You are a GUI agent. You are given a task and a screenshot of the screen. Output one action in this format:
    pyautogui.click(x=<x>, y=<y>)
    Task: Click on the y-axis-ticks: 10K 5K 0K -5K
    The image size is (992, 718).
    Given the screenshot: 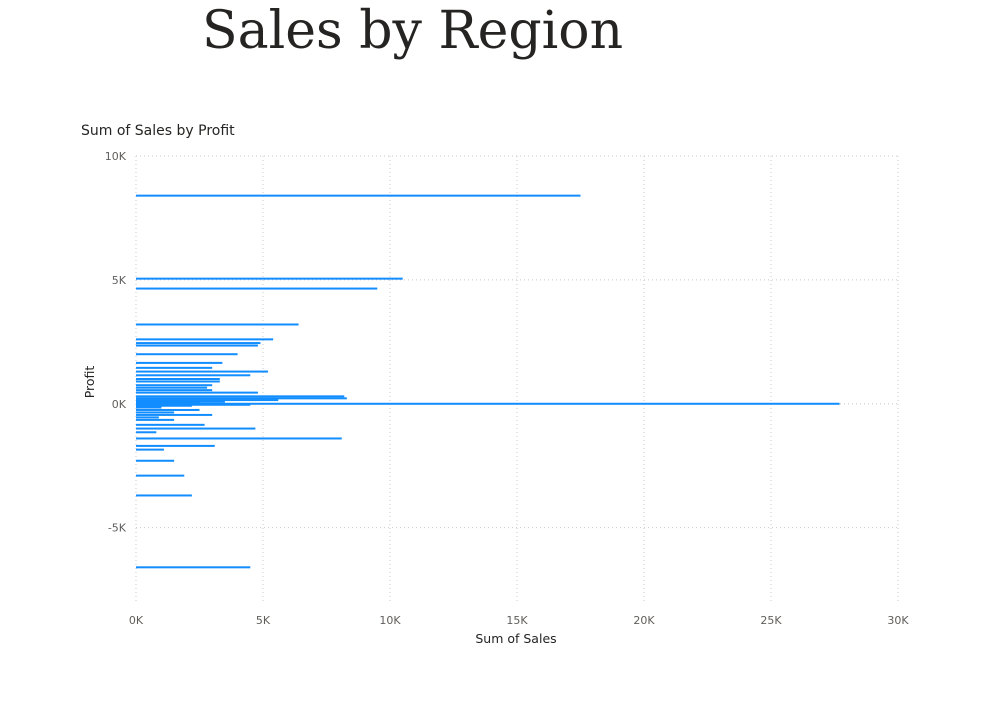 What is the action you would take?
    pyautogui.click(x=116, y=342)
    